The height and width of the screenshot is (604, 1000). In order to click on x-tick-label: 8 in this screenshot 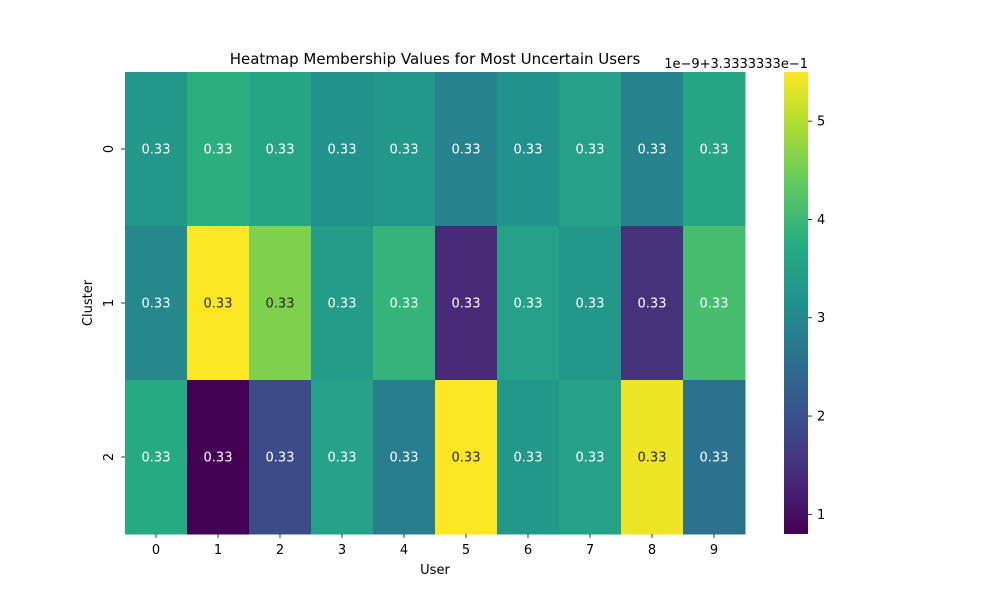, I will do `click(652, 550)`.